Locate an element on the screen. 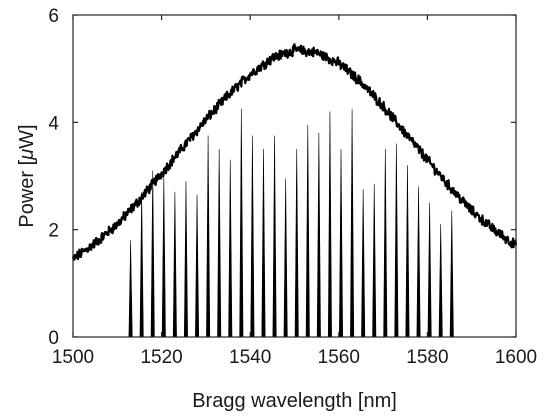  y-tick-label: 6 is located at coordinates (53, 16).